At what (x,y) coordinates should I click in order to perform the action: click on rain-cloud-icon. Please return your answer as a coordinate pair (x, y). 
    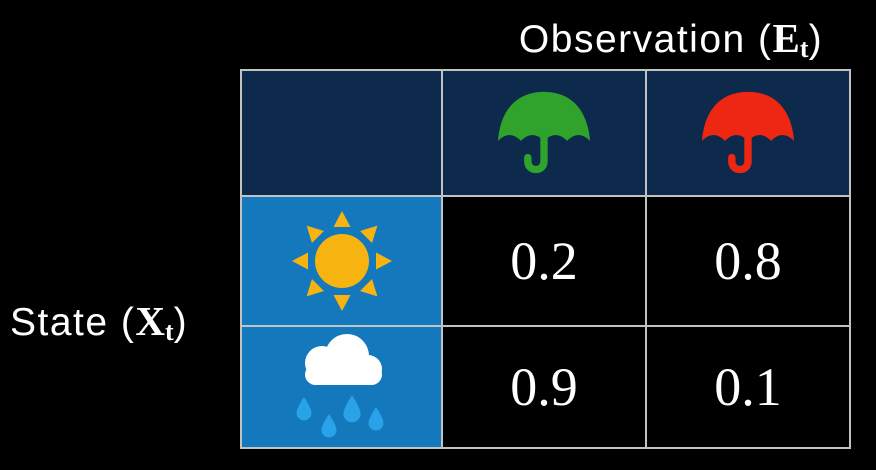
    Looking at the image, I should click on (339, 386).